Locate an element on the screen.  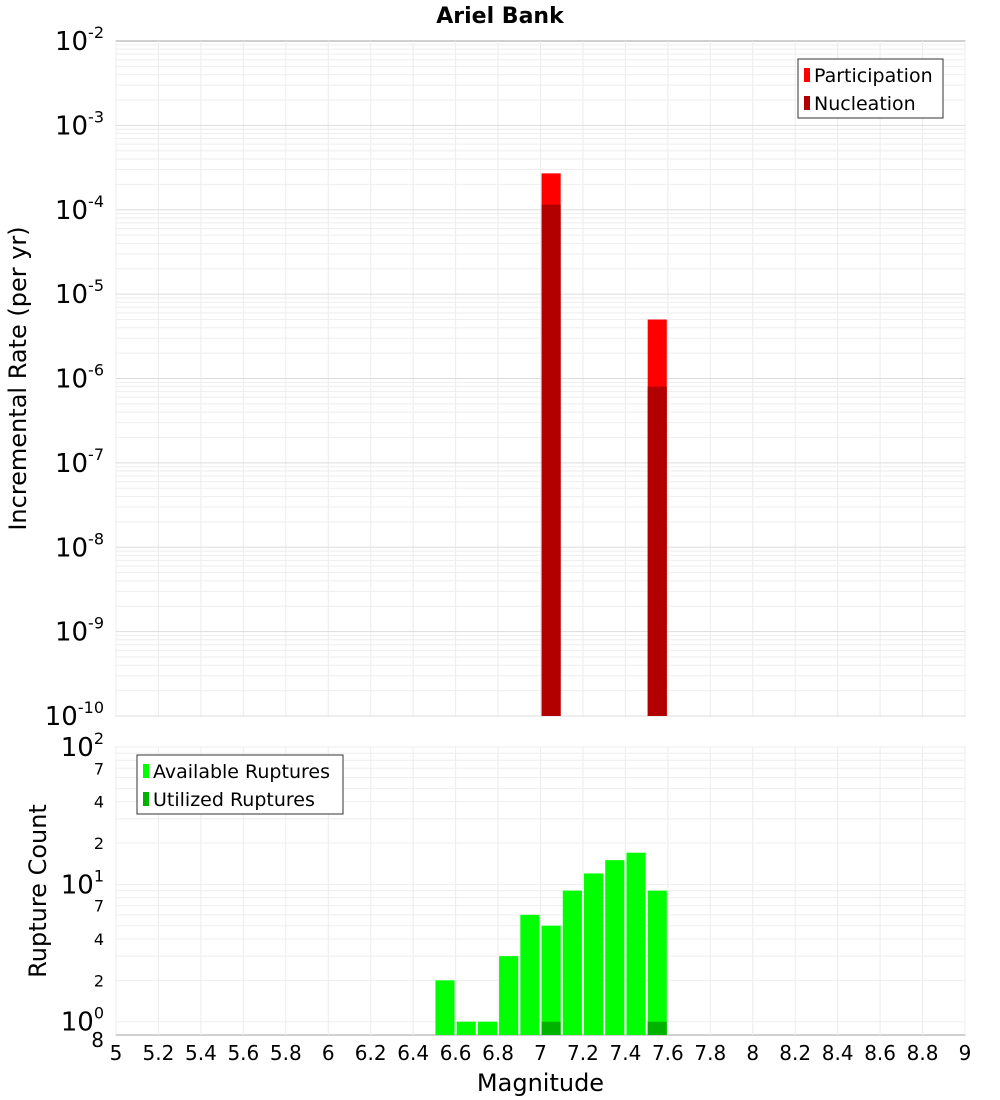
y-tick-label: 10⁻⁹ is located at coordinates (79, 631).